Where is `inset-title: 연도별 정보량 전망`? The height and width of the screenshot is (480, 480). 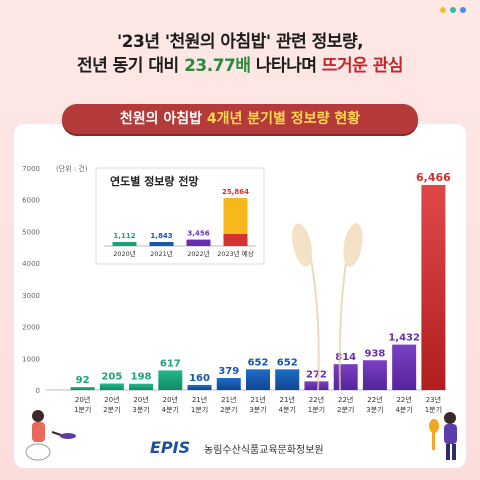
inset-title: 연도별 정보량 전망 is located at coordinates (154, 181).